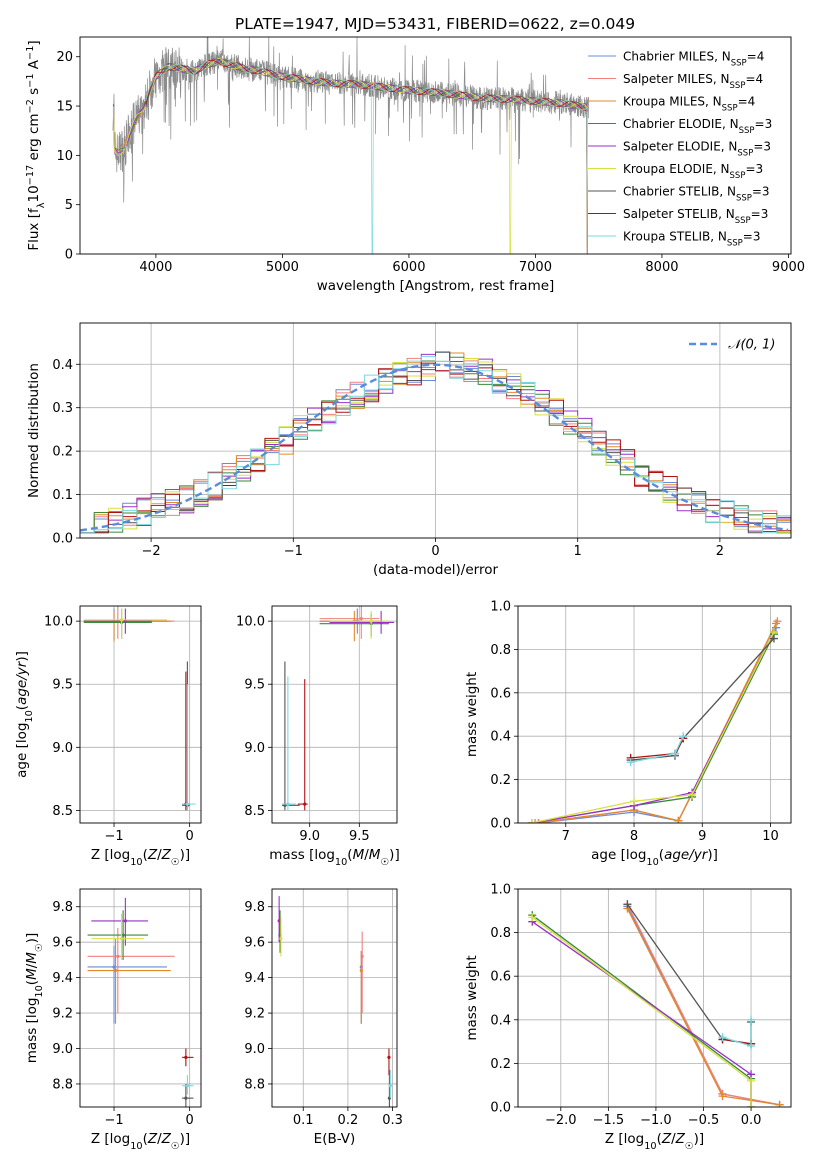  What do you see at coordinates (186, 1098) in the screenshot?
I see `point-chabrier_stelib` at bounding box center [186, 1098].